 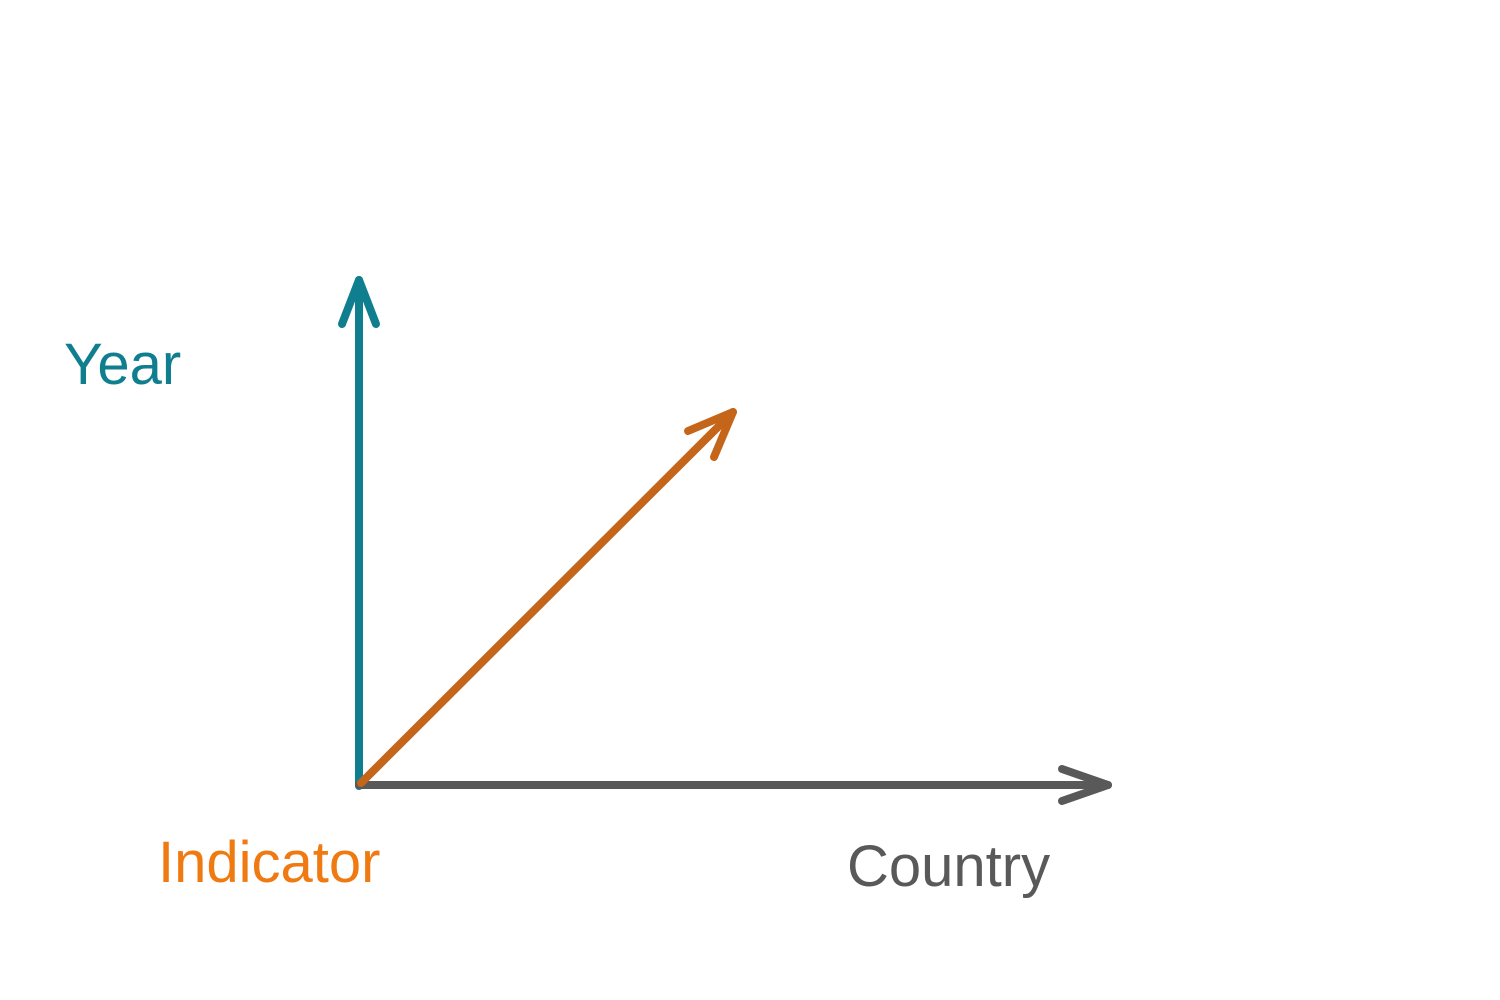 I want to click on country-axis-label: Country, so click(x=949, y=866).